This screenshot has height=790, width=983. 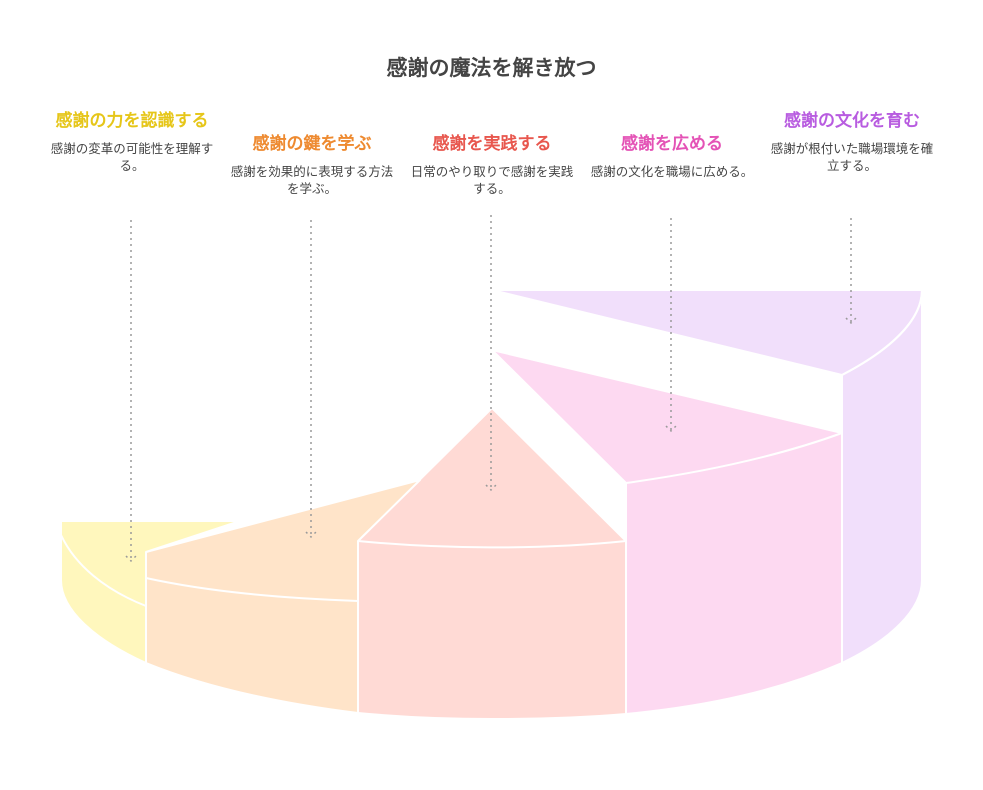 What do you see at coordinates (132, 157) in the screenshot?
I see `step-1-desc: 感謝の変革の可能性を理解する。` at bounding box center [132, 157].